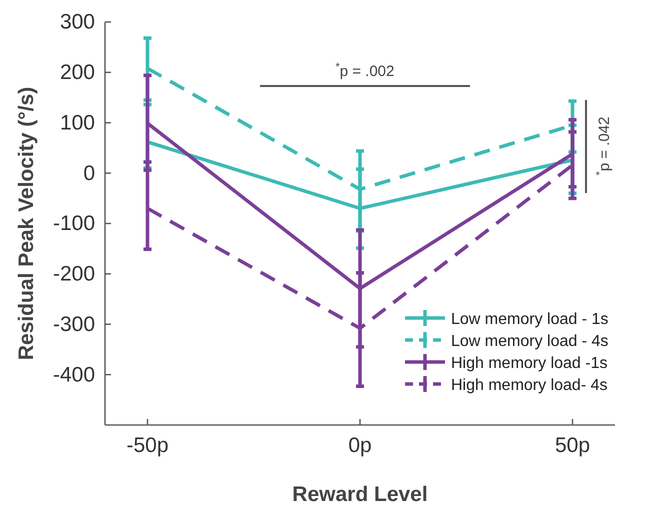 The width and height of the screenshot is (662, 509). I want to click on annotation: $^{*}$p = .002, so click(365, 70).